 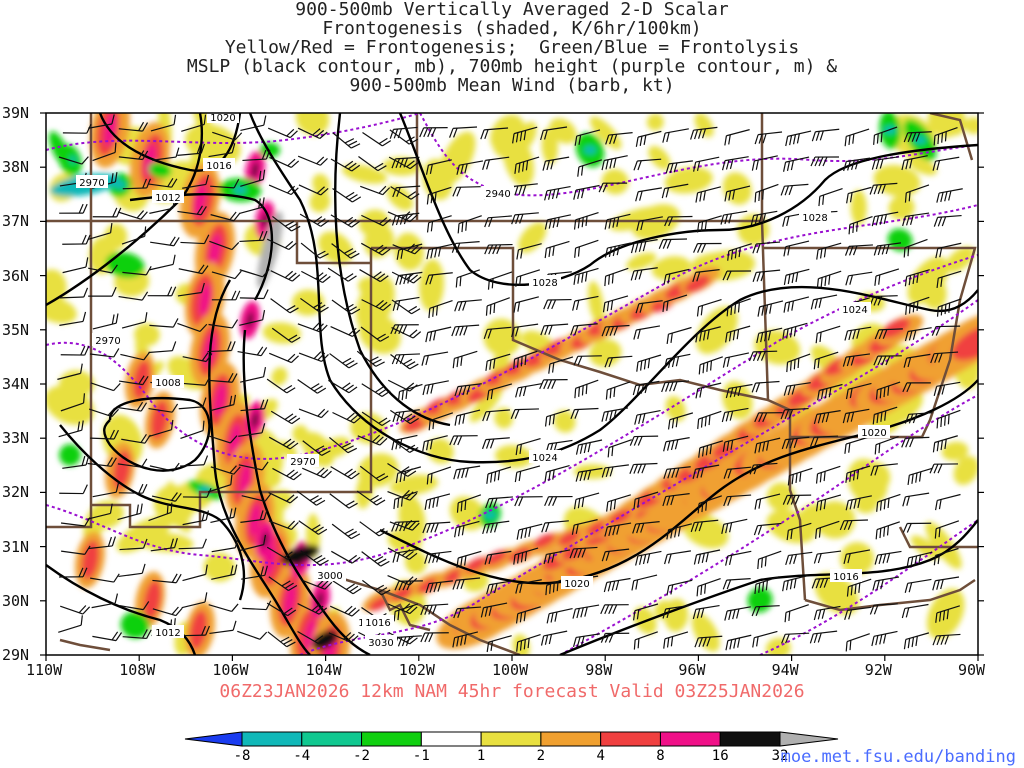 I want to click on lat-tick-label: 39N, so click(x=16, y=113).